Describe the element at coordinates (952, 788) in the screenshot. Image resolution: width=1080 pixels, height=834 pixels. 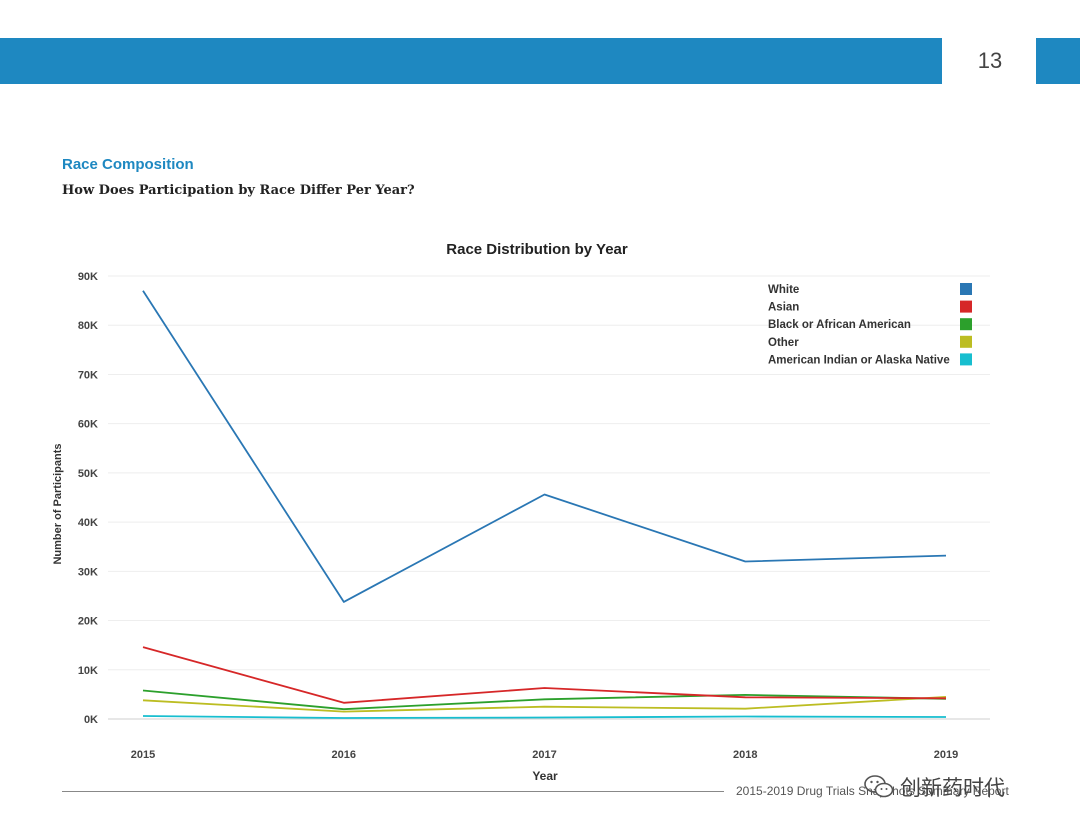
I see `watermark-text: 创新药时代` at that location.